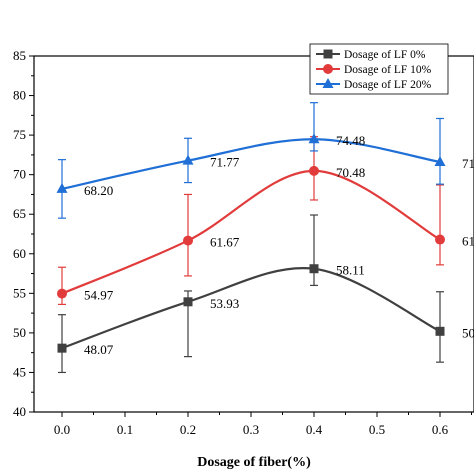 The image size is (474, 474). What do you see at coordinates (19, 95) in the screenshot?
I see `y-tick-label: 80` at bounding box center [19, 95].